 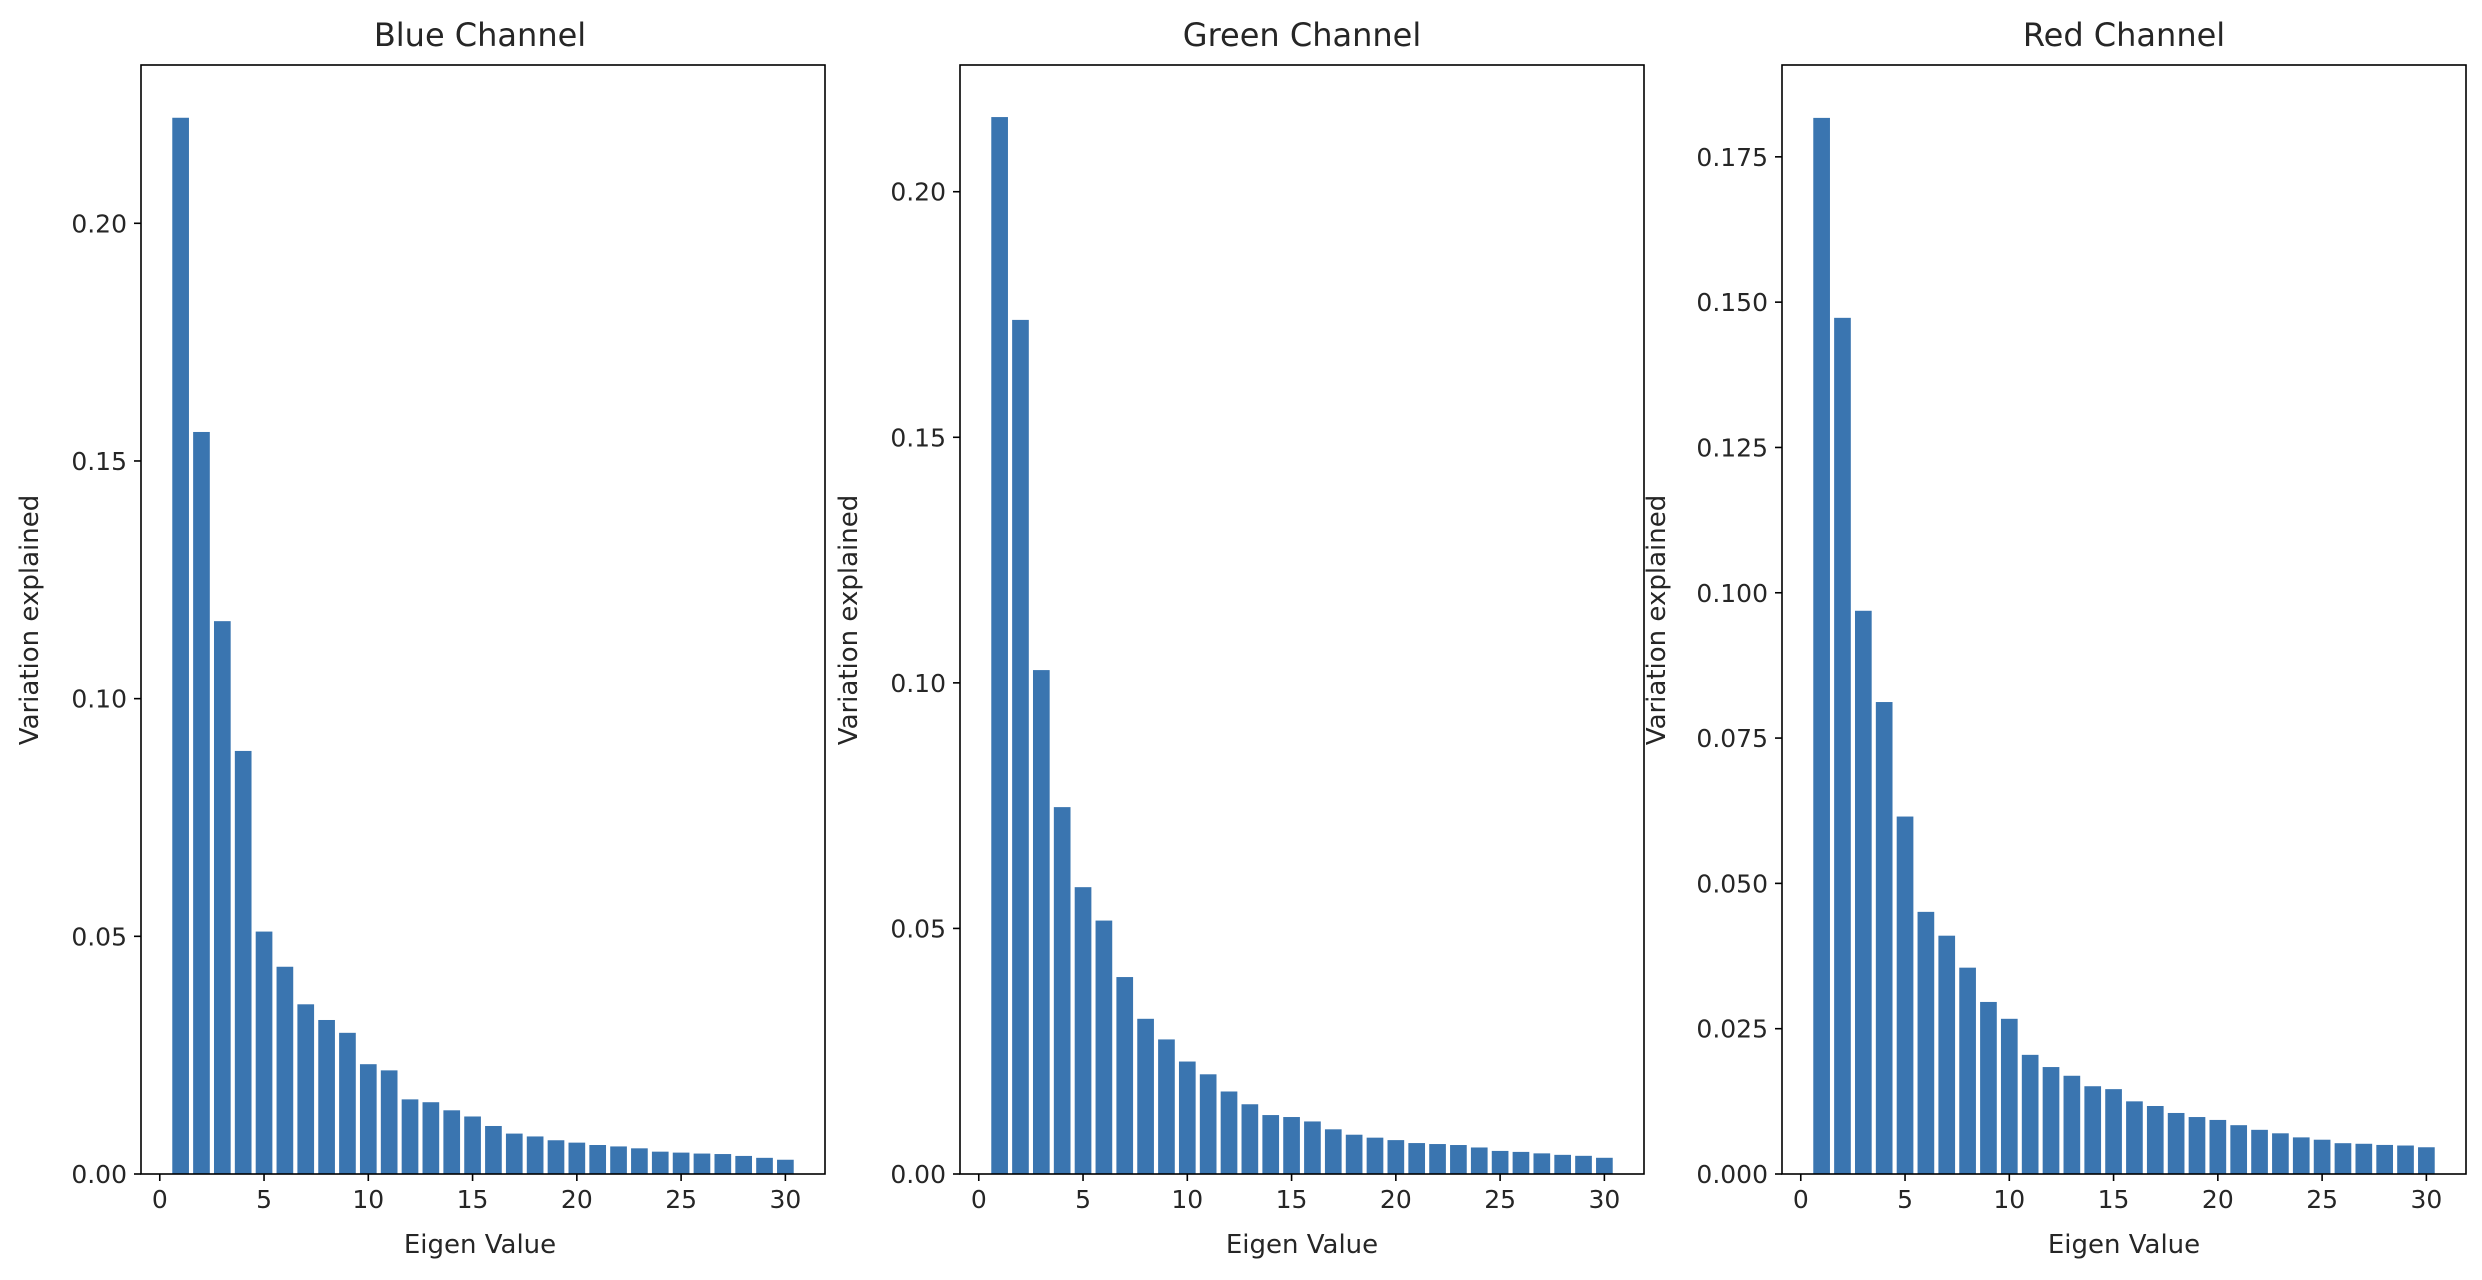 What do you see at coordinates (1732, 447) in the screenshot?
I see `y-tick-label: 0.125` at bounding box center [1732, 447].